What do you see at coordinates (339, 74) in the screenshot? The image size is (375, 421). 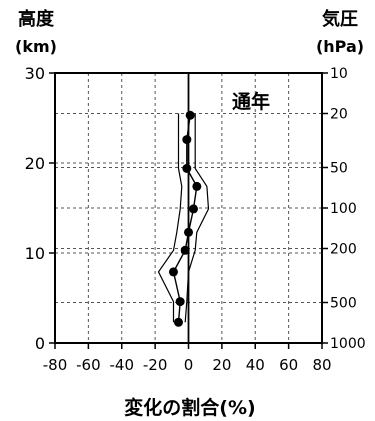 I see `pressure-tick-label: 10` at bounding box center [339, 74].